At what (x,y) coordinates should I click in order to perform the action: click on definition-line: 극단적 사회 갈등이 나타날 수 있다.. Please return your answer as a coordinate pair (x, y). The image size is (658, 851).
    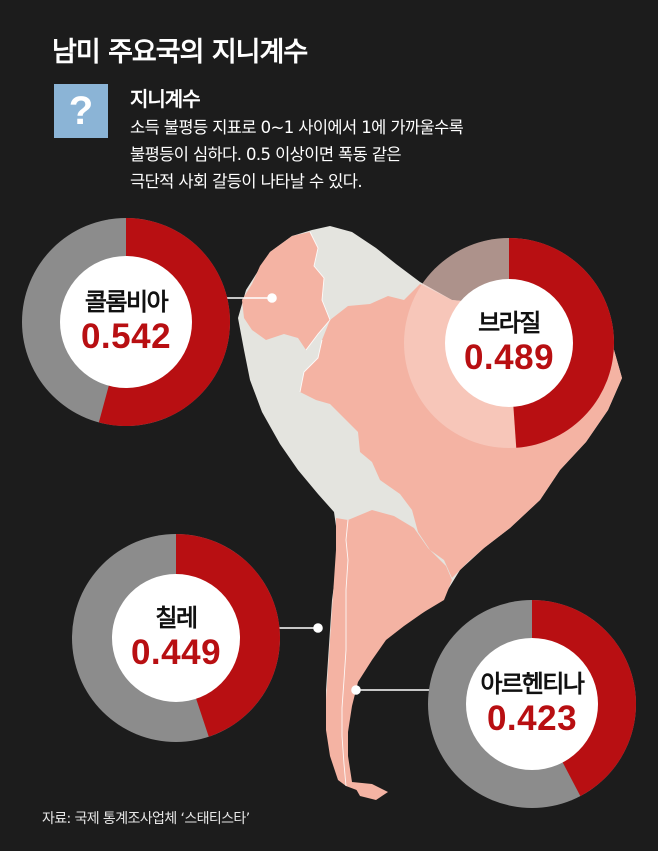
    Looking at the image, I should click on (246, 181).